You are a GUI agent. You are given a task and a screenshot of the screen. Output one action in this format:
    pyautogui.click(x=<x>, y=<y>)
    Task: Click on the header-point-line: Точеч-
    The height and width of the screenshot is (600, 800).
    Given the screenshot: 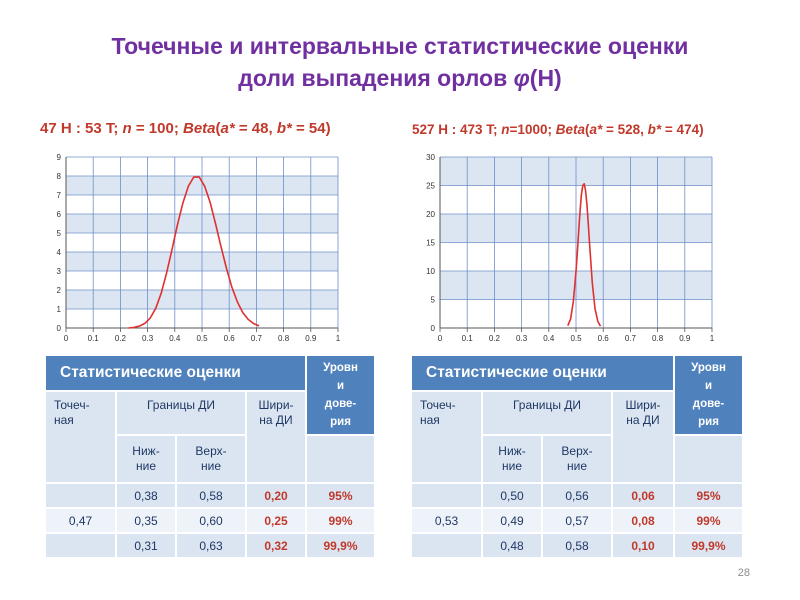 What is the action you would take?
    pyautogui.click(x=72, y=405)
    